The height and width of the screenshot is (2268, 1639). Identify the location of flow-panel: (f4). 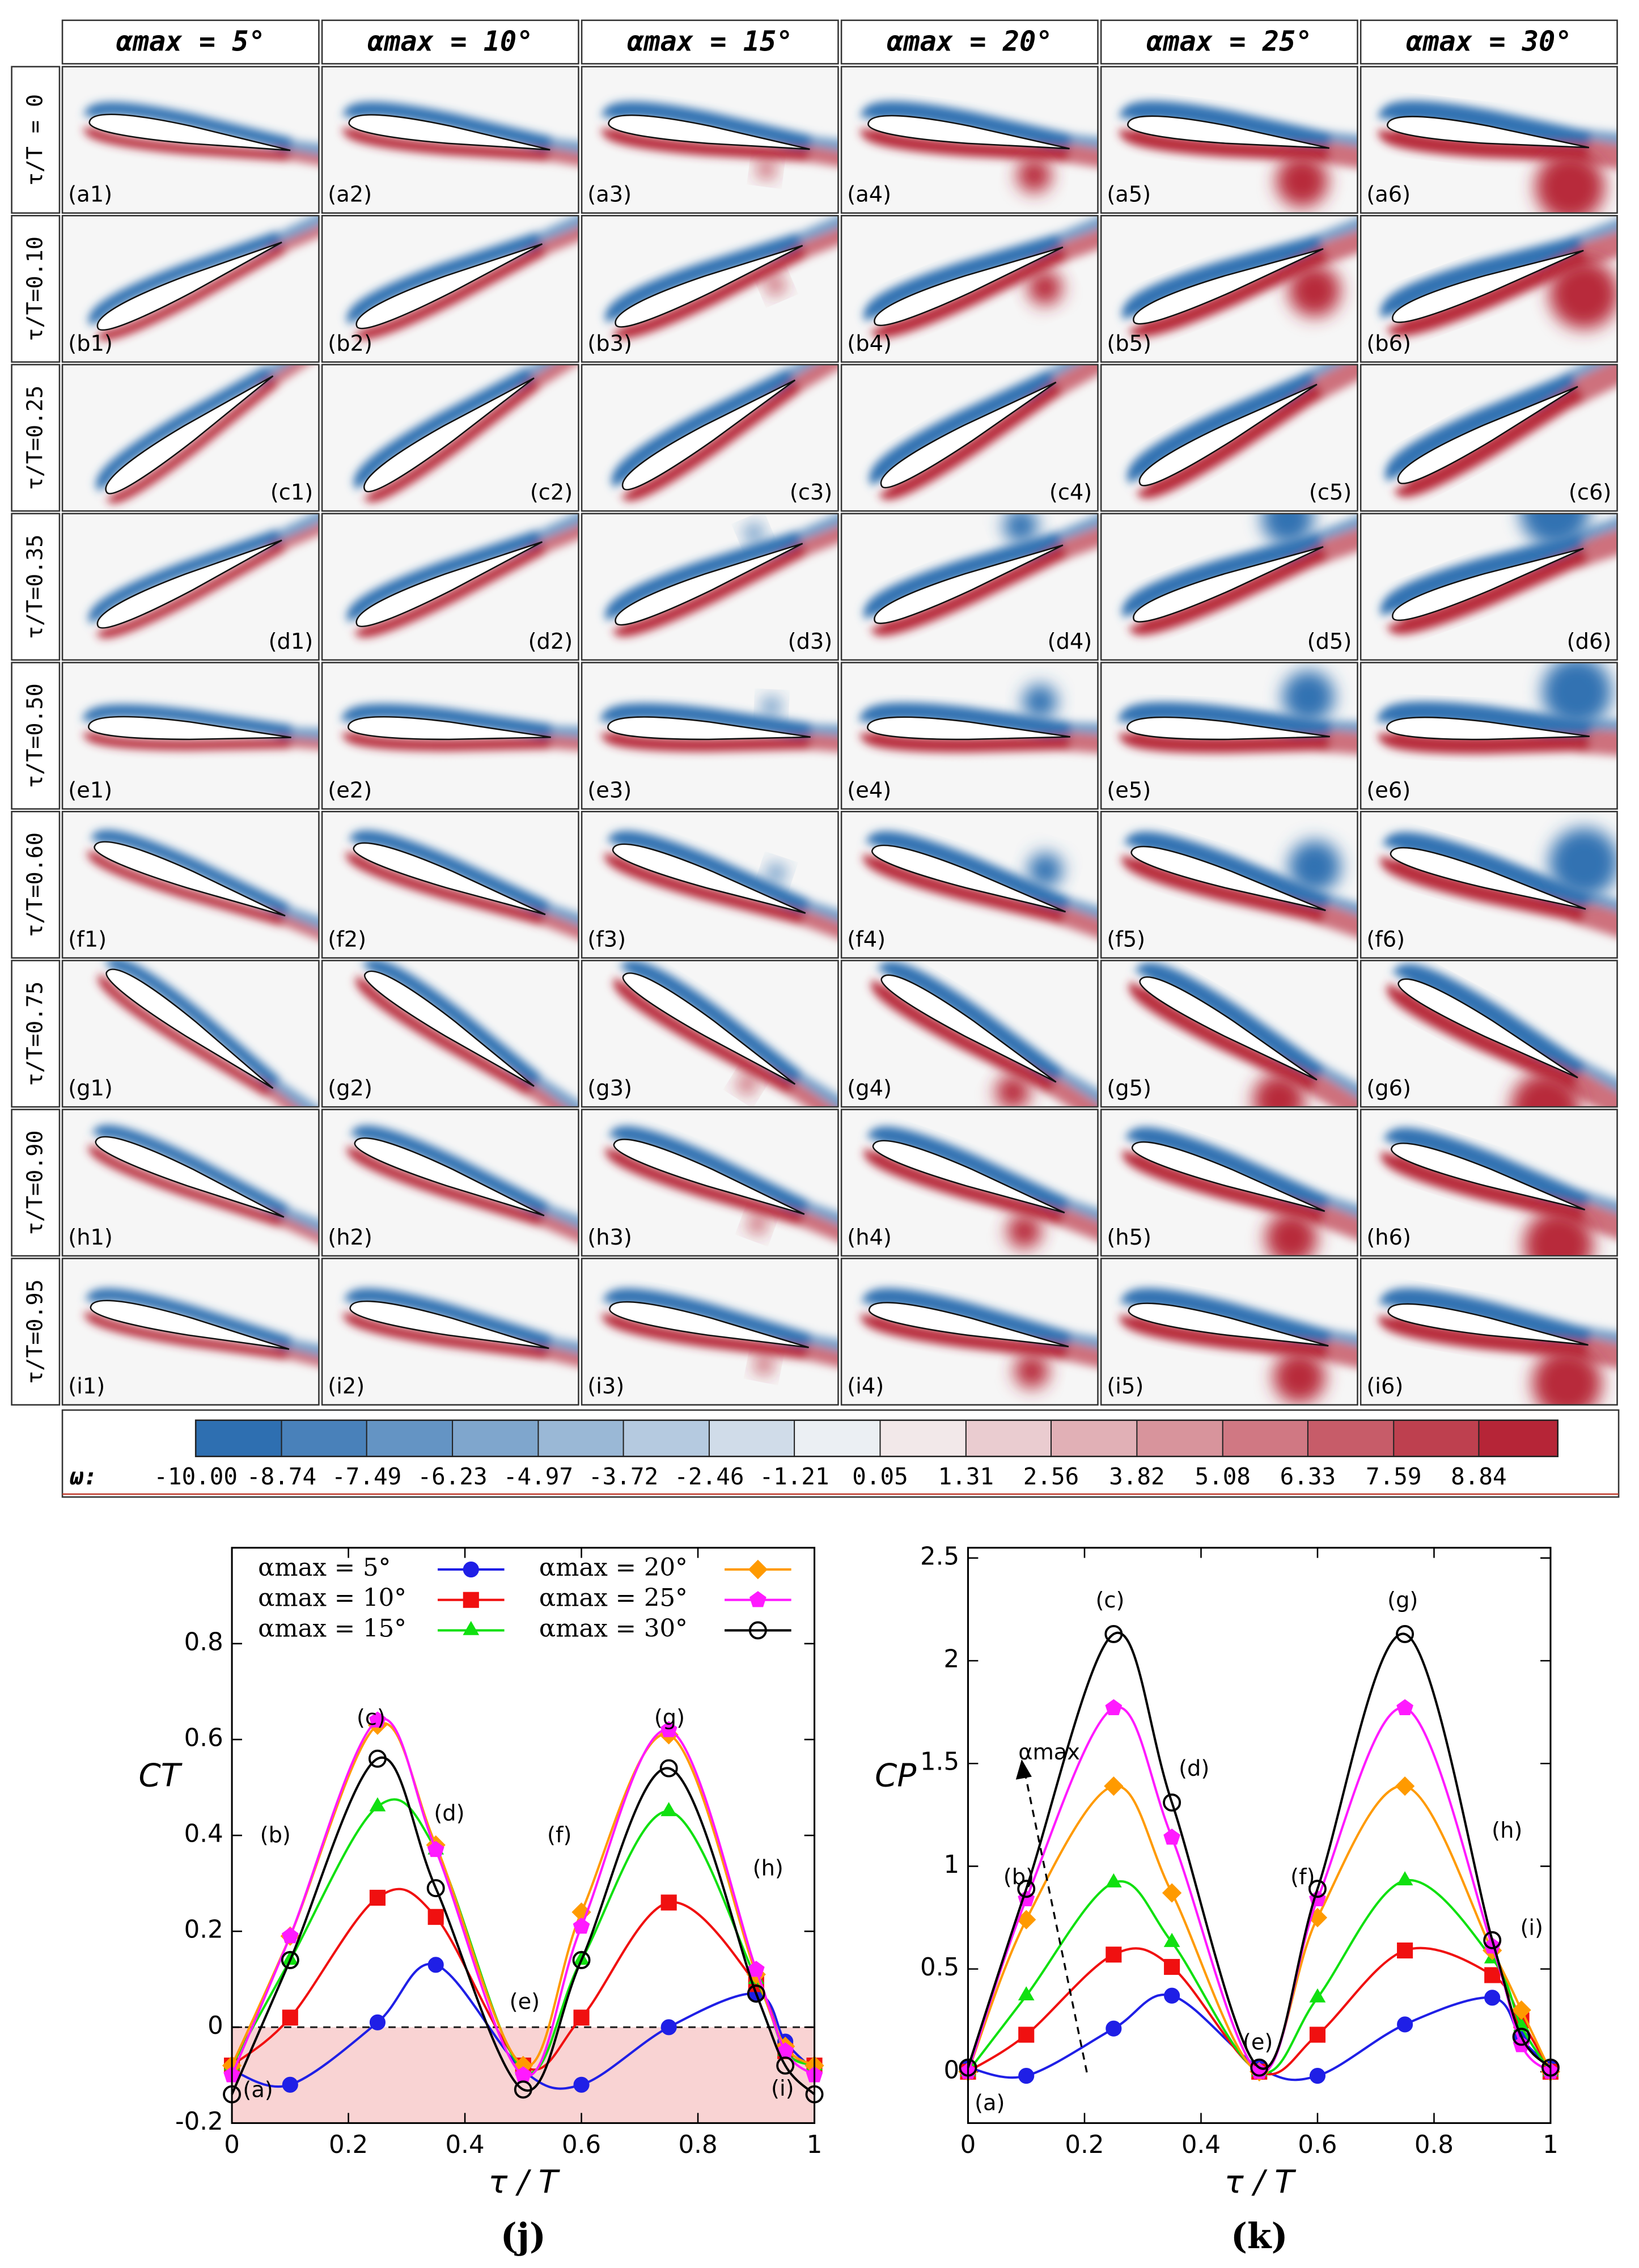
(969, 884).